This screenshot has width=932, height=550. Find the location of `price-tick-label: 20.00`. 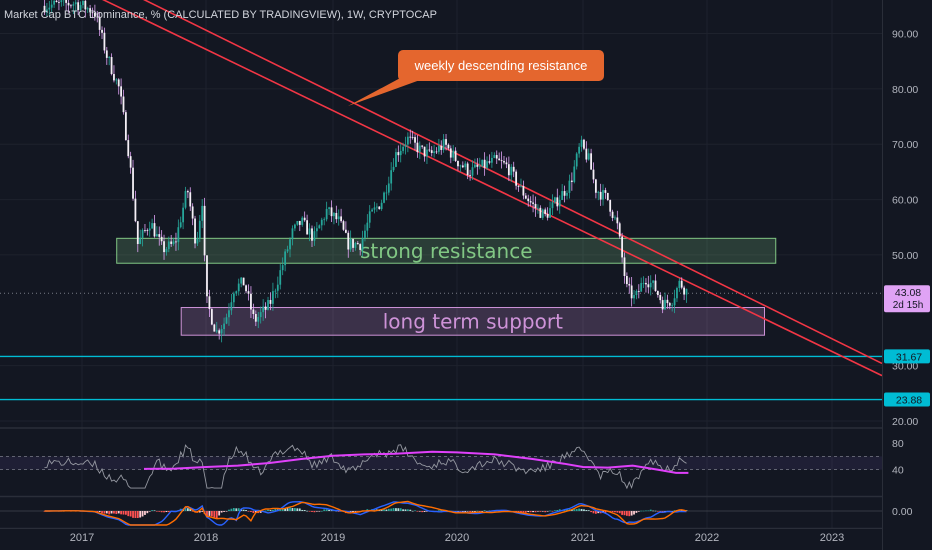

price-tick-label: 20.00 is located at coordinates (905, 422).